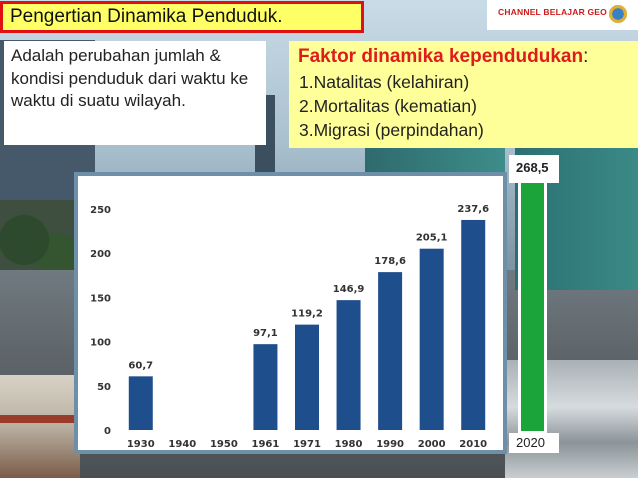 The image size is (638, 478). Describe the element at coordinates (100, 298) in the screenshot. I see `y-tick-label: 150` at that location.